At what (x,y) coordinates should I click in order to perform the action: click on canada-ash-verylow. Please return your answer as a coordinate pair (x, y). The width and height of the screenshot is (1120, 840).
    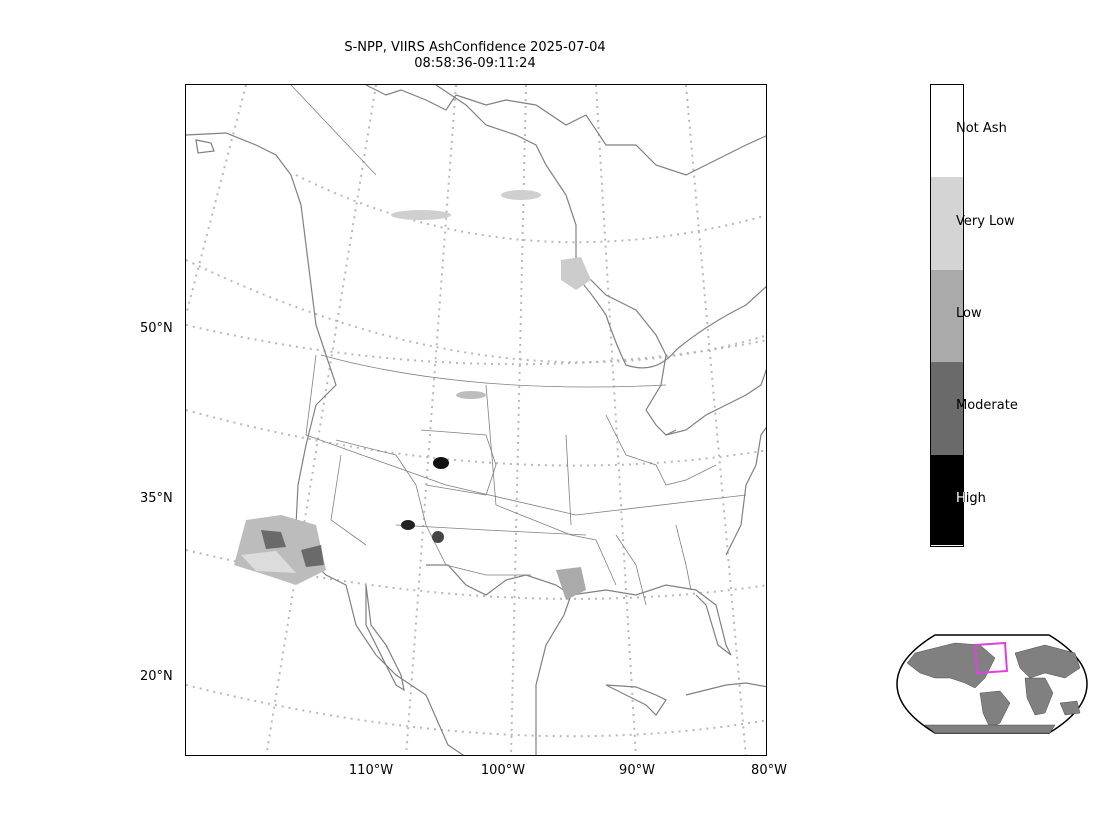
    Looking at the image, I should click on (421, 215).